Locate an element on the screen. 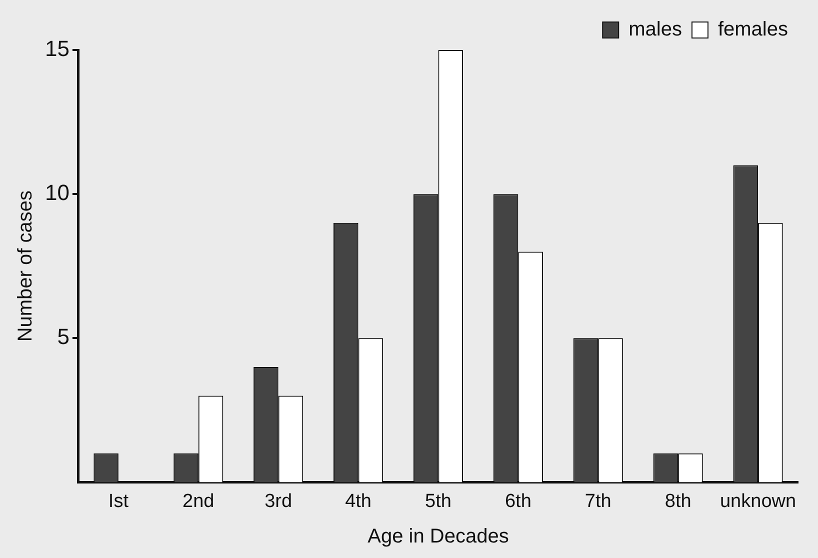 This screenshot has height=558, width=818. x-tick-label: 5th is located at coordinates (438, 501).